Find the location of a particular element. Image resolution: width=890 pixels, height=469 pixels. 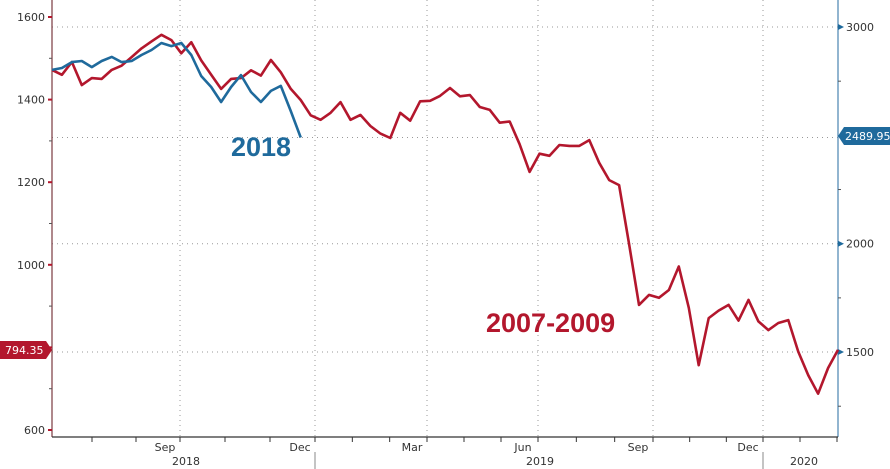

x-month-label: Jun is located at coordinates (522, 447).